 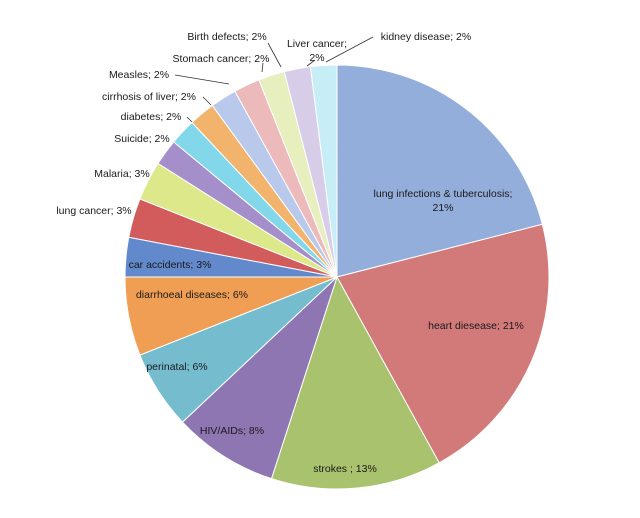 What do you see at coordinates (349, 49) in the screenshot?
I see `leader-line-kidney-disease` at bounding box center [349, 49].